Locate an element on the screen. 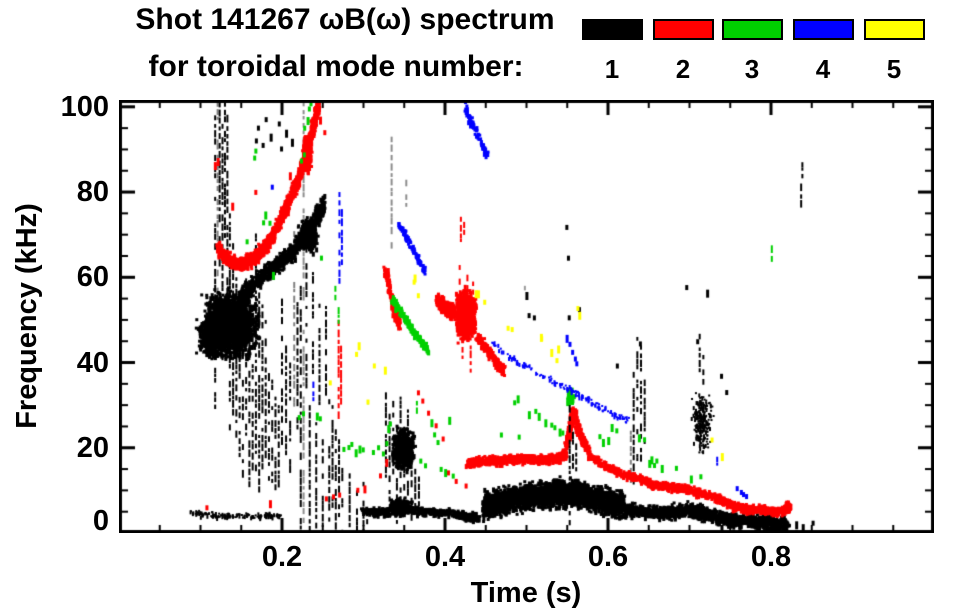 This screenshot has width=963, height=615. x-tick-label: 0.4 is located at coordinates (445, 557).